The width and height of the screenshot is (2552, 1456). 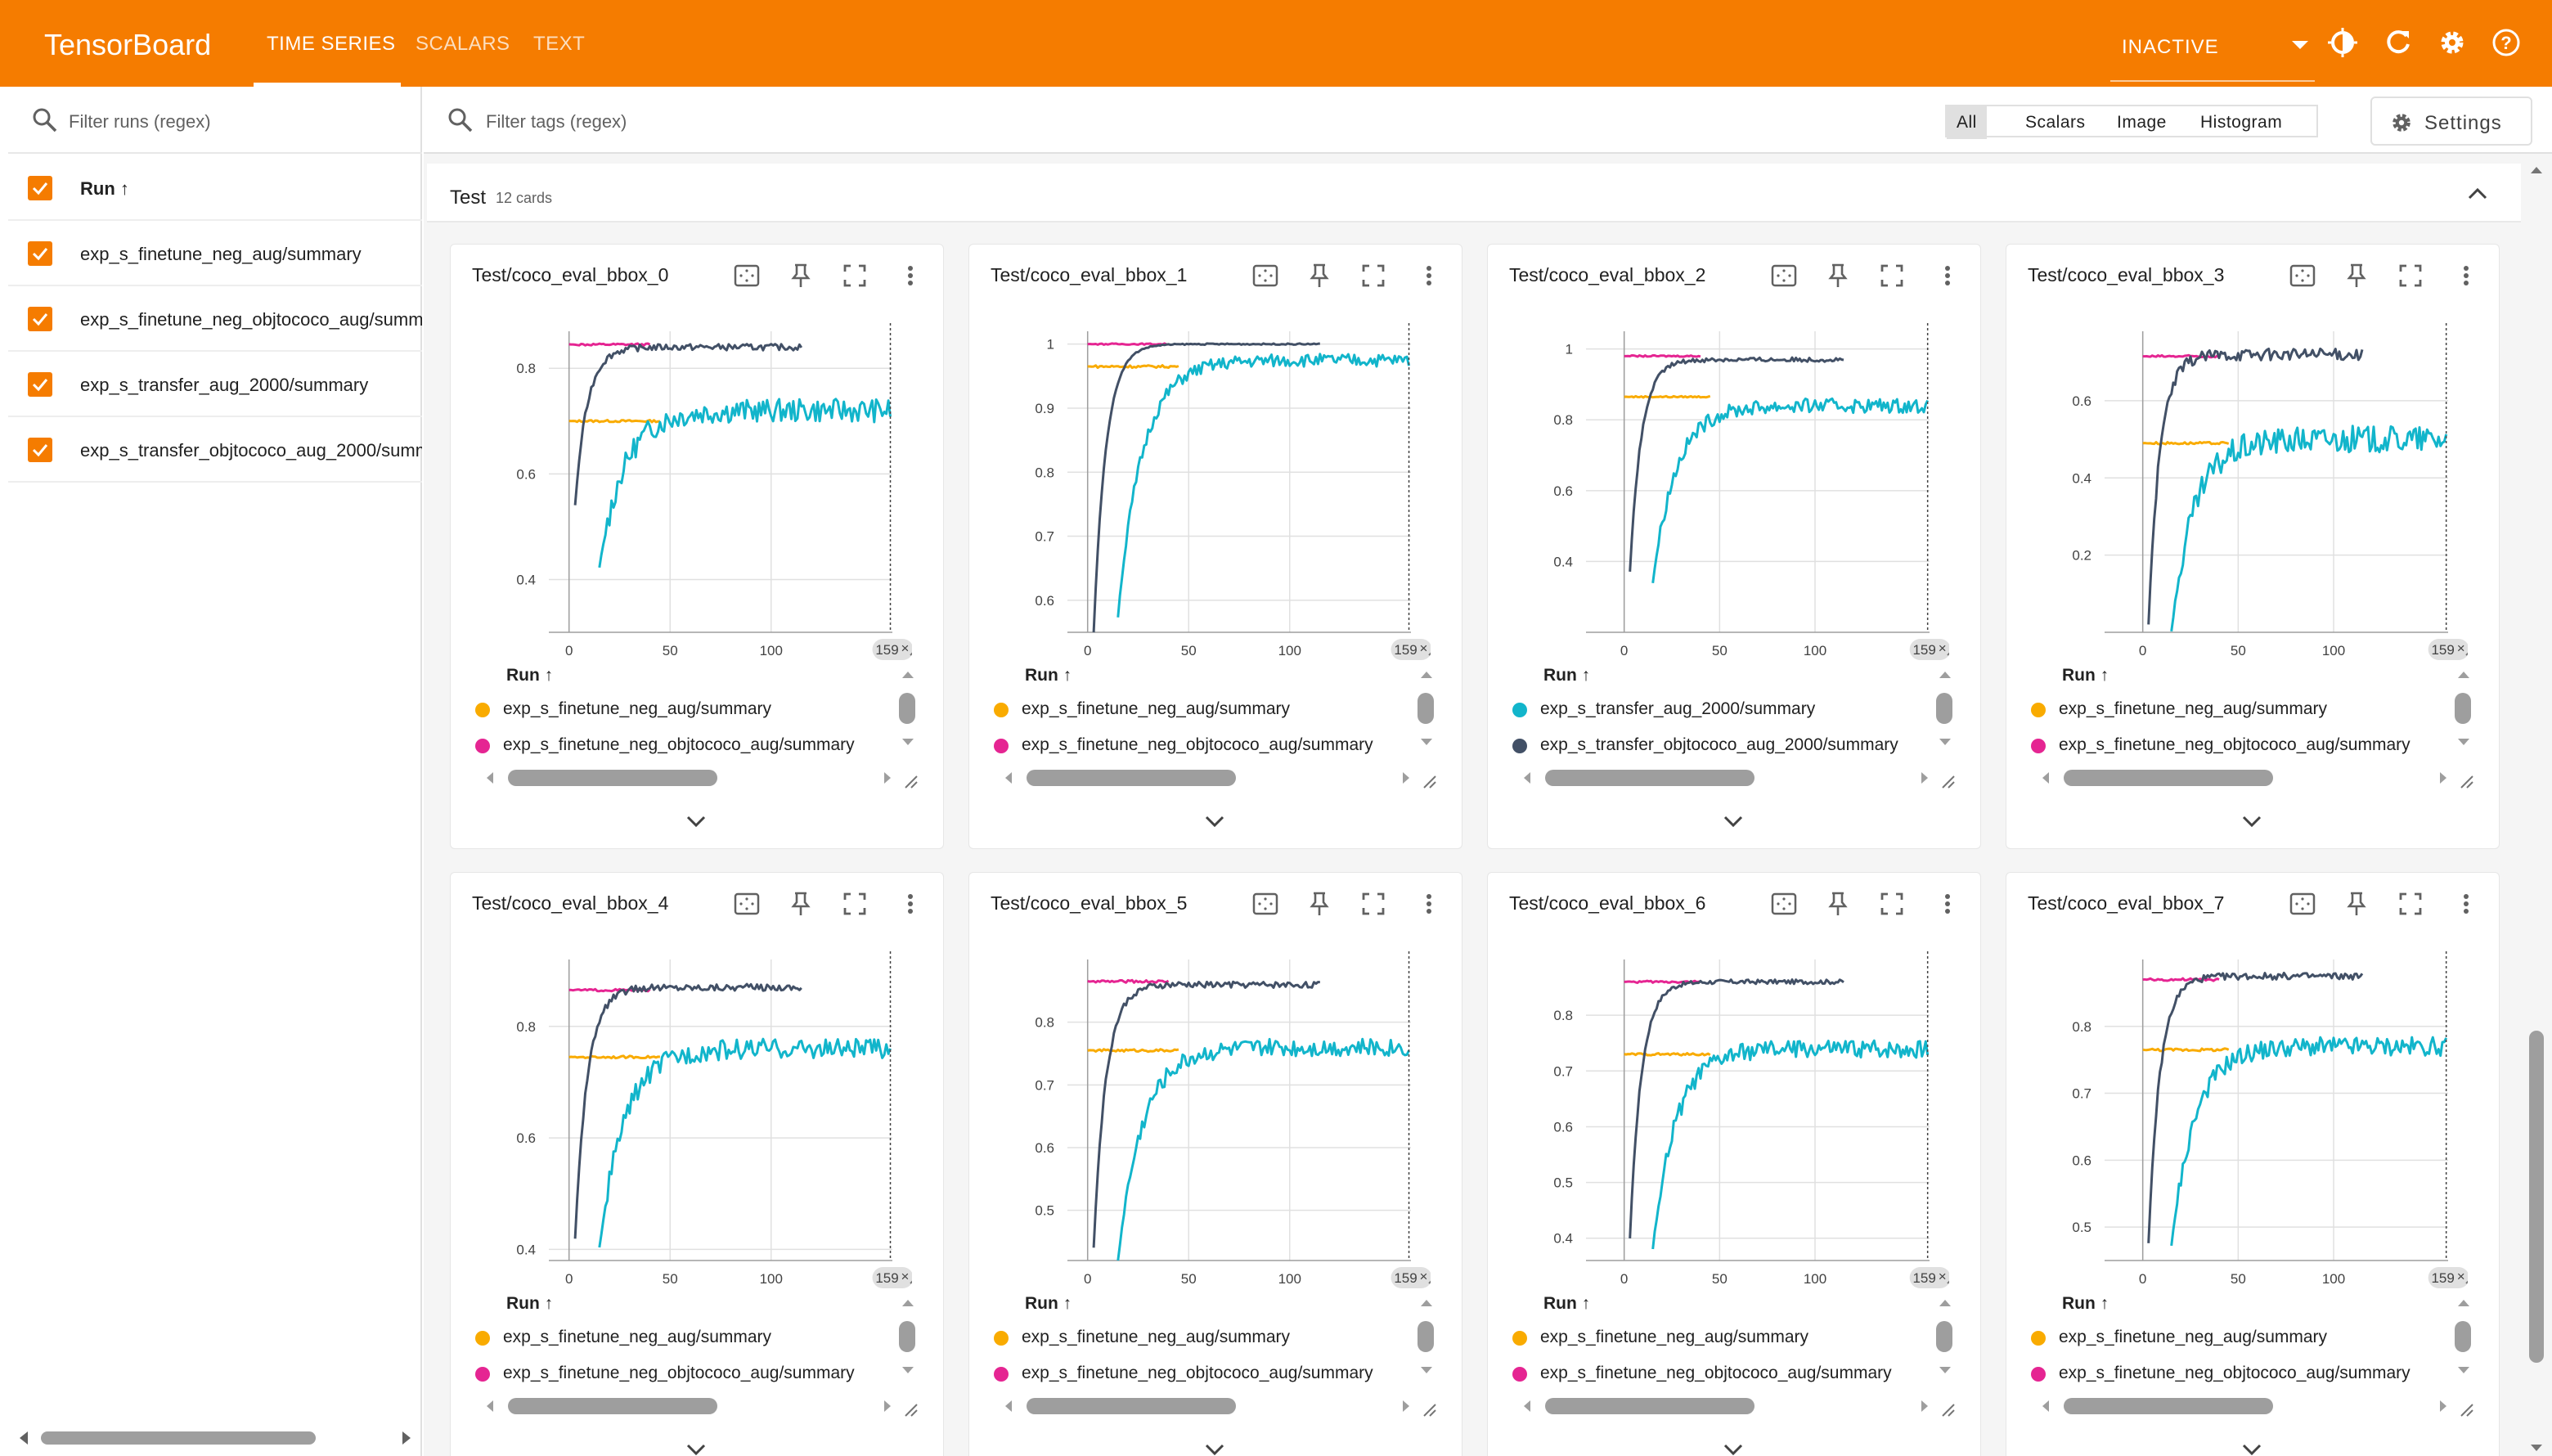 I want to click on plugin-select: INACTIVE, so click(x=2212, y=53).